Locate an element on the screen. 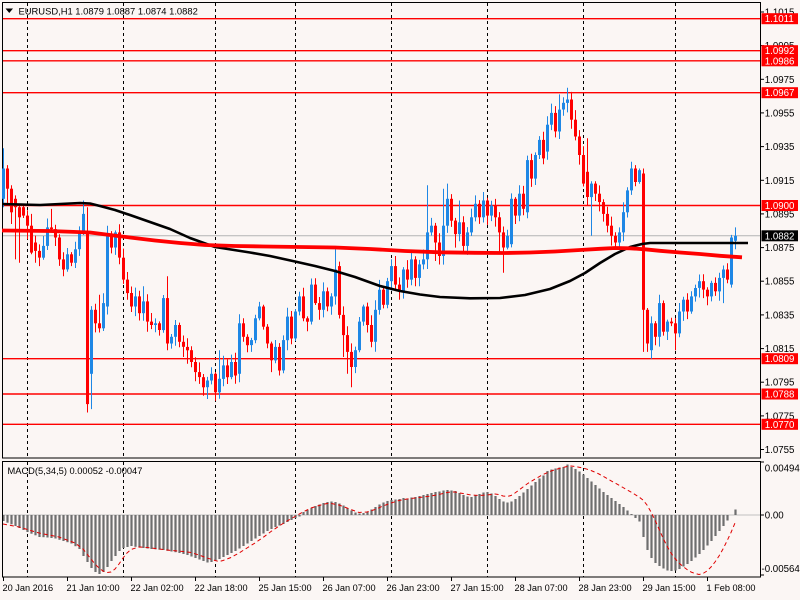  svg-text: 28 Jan 07:00 is located at coordinates (541, 588).